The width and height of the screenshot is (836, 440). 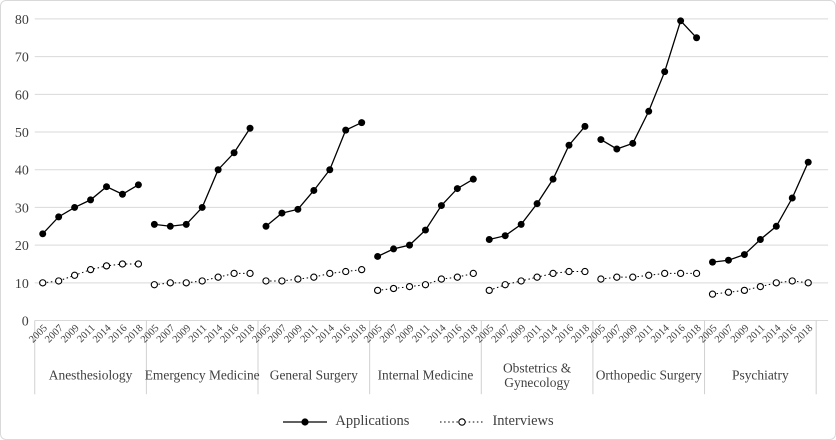 I want to click on y-axis-label: 40, so click(x=22, y=171).